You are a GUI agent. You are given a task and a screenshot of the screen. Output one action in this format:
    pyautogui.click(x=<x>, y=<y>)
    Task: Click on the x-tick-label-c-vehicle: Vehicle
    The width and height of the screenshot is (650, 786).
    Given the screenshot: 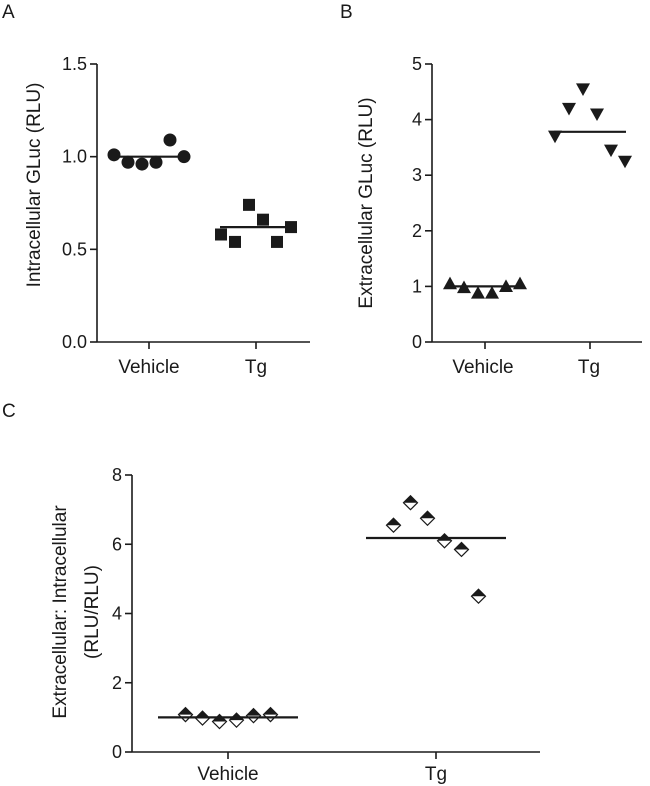 What is the action you would take?
    pyautogui.click(x=227, y=774)
    